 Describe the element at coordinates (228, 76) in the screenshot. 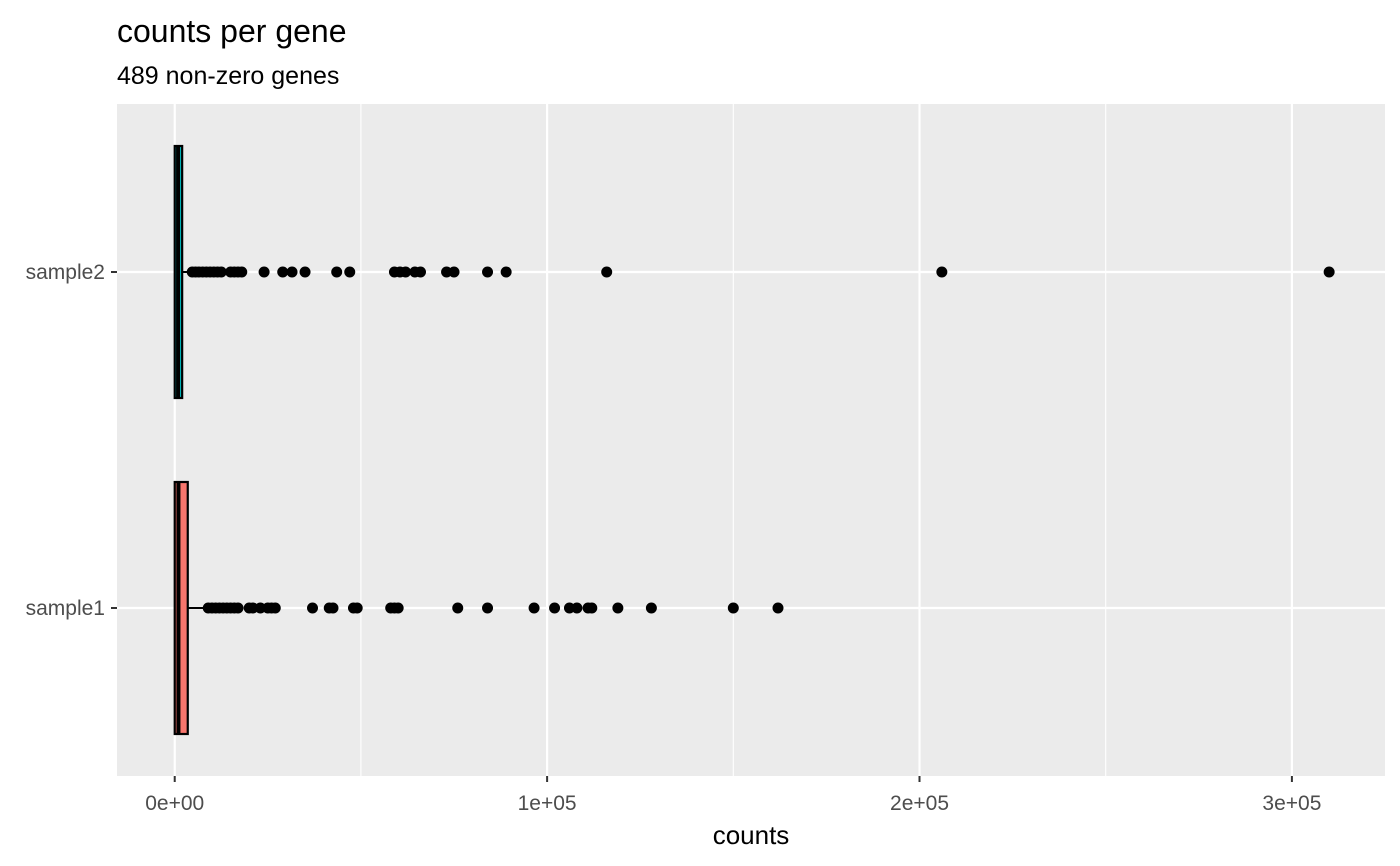

I see `chart-subtitle: 489 non-zero genes` at that location.